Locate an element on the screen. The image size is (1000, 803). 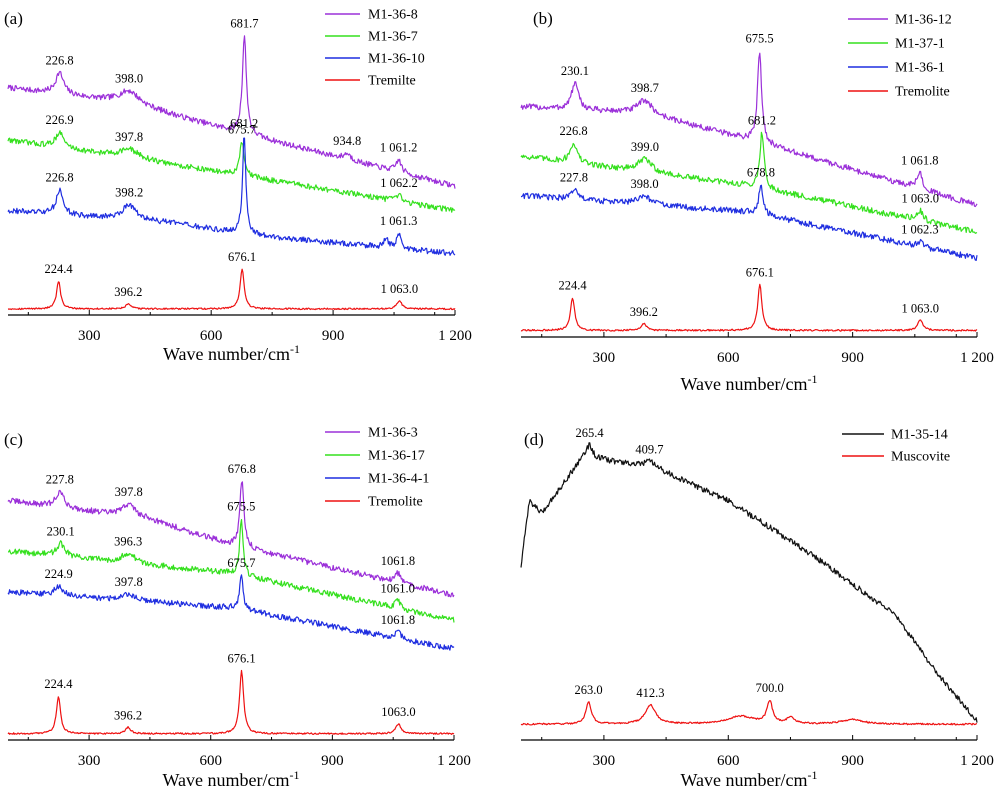
peak-label: 1 062.3 is located at coordinates (920, 230).